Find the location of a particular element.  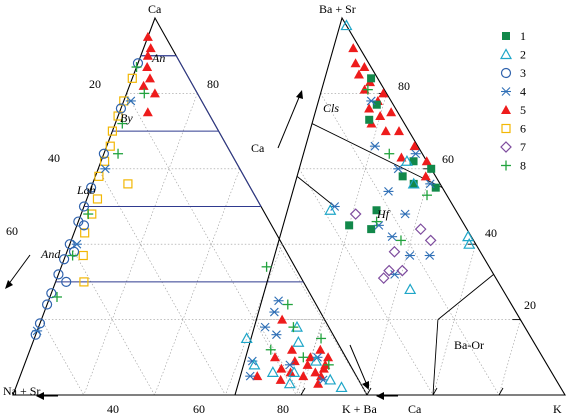

right-point-37-c is located at coordinates (392, 237).